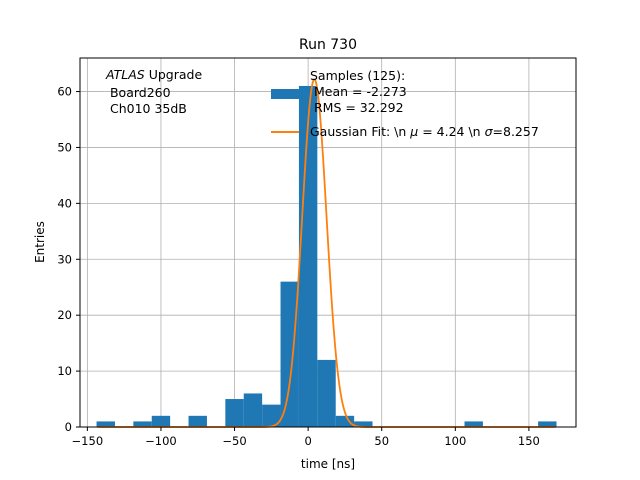 The height and width of the screenshot is (480, 640). Describe the element at coordinates (146, 108) in the screenshot. I see `annotation-line-3: Ch010 35dB` at that location.